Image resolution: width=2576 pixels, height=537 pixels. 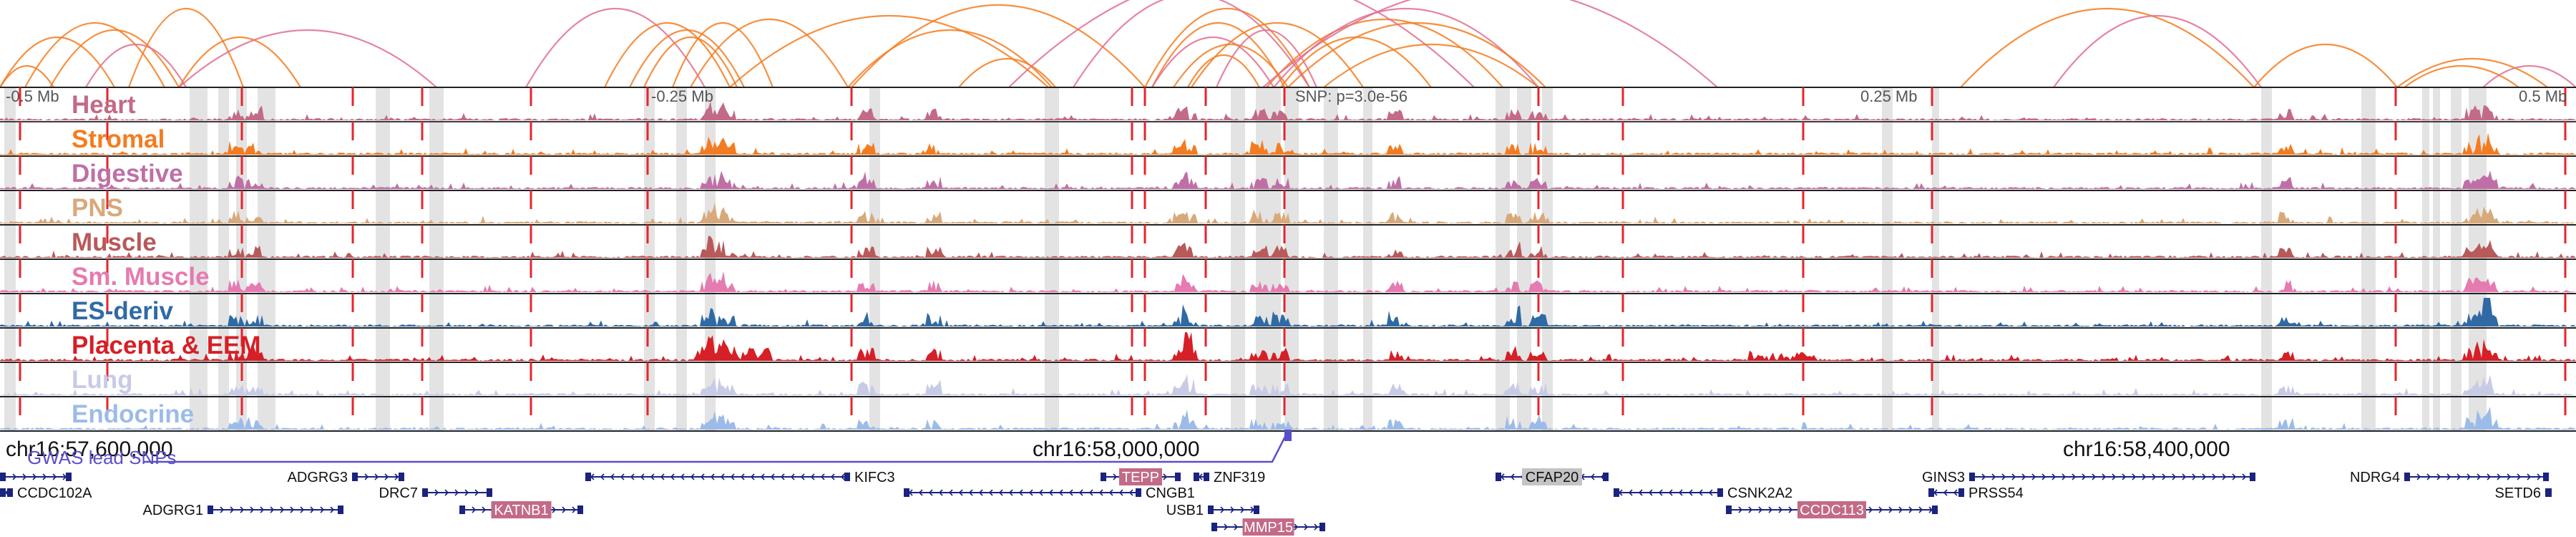 I want to click on scale-label-2: SNP: p=3.0e-56, so click(x=1351, y=96).